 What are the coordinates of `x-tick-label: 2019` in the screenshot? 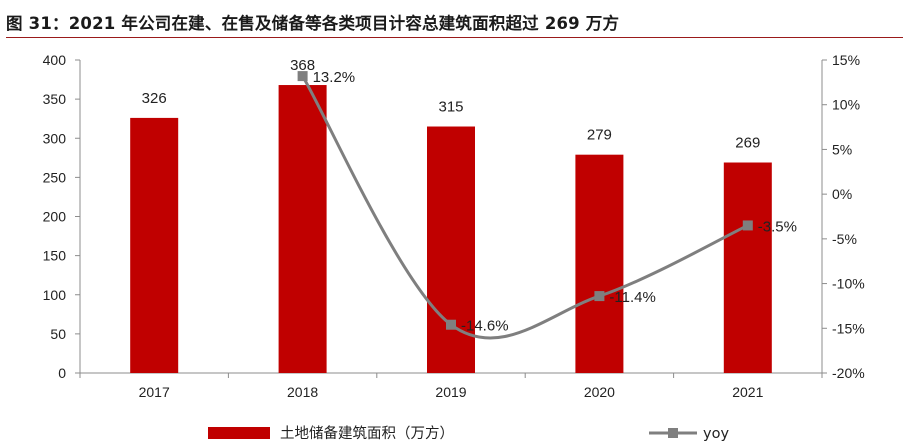 It's located at (450, 392).